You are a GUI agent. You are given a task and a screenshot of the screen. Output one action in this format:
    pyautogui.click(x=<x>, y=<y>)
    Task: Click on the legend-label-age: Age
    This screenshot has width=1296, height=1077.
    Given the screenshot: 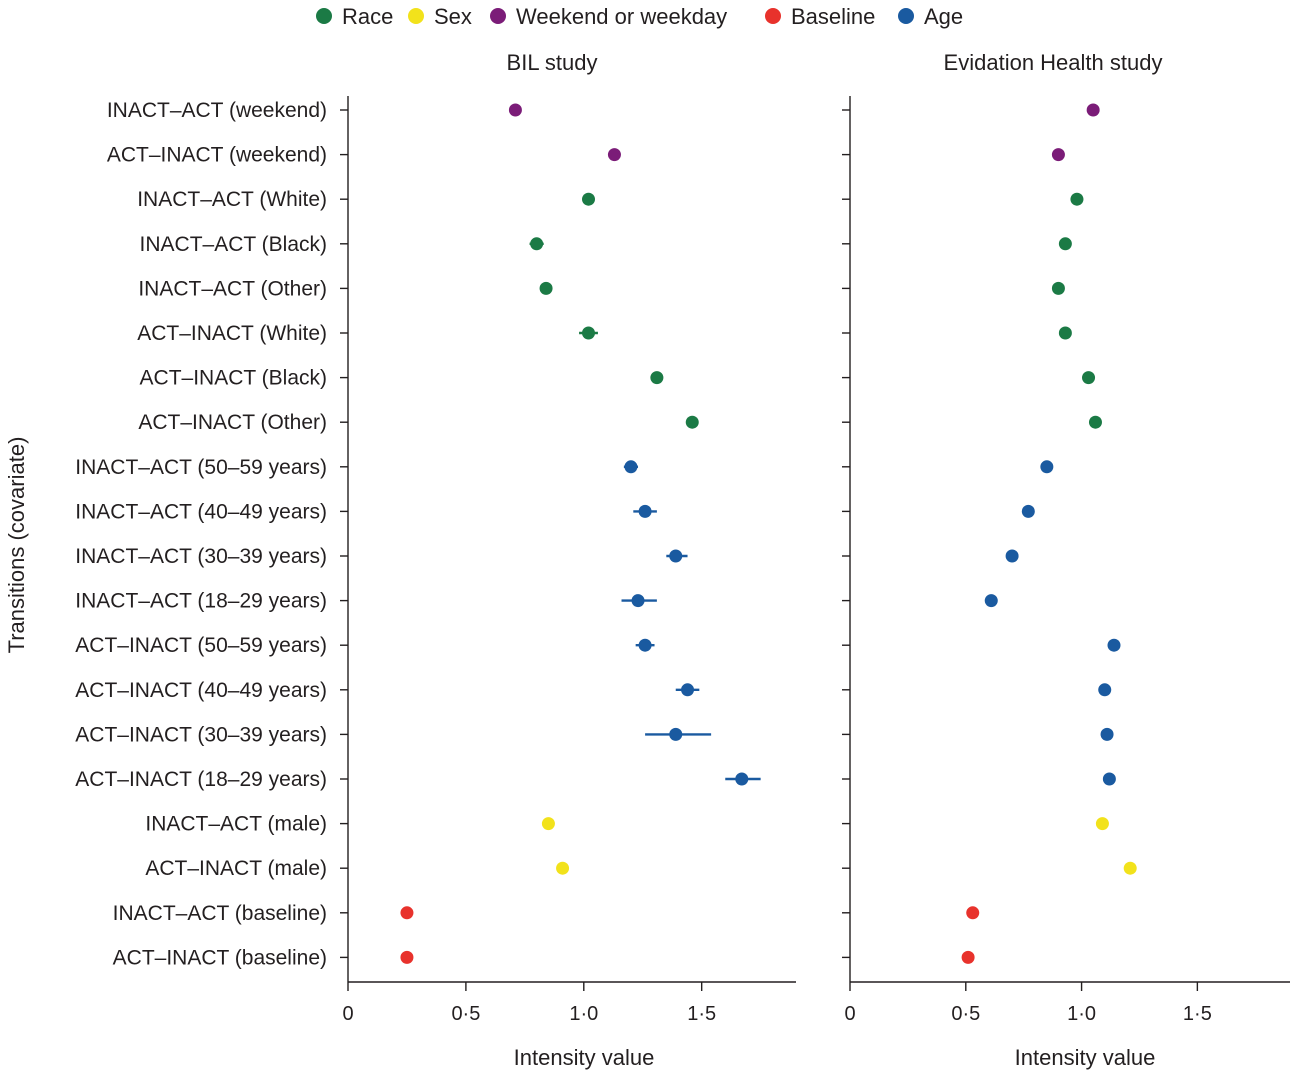 What is the action you would take?
    pyautogui.click(x=943, y=16)
    